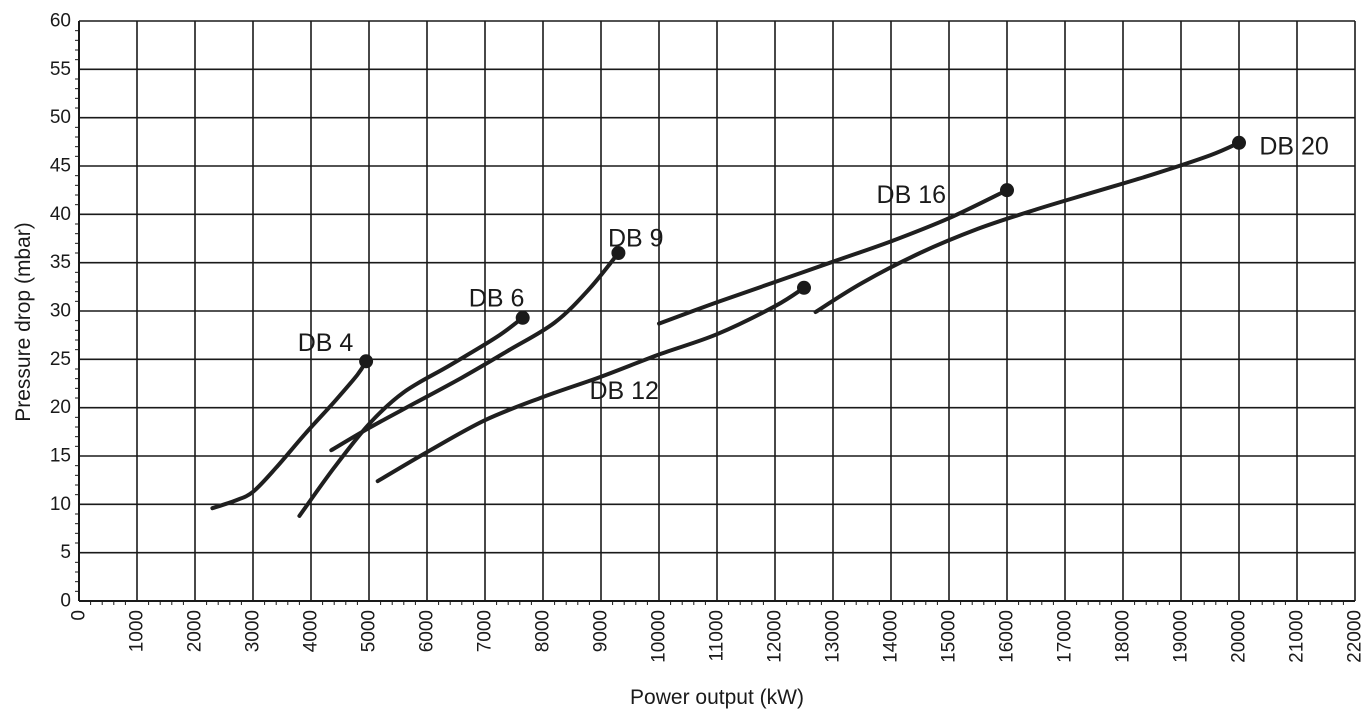 The image size is (1367, 711). I want to click on y-tick-label: 45, so click(60, 166).